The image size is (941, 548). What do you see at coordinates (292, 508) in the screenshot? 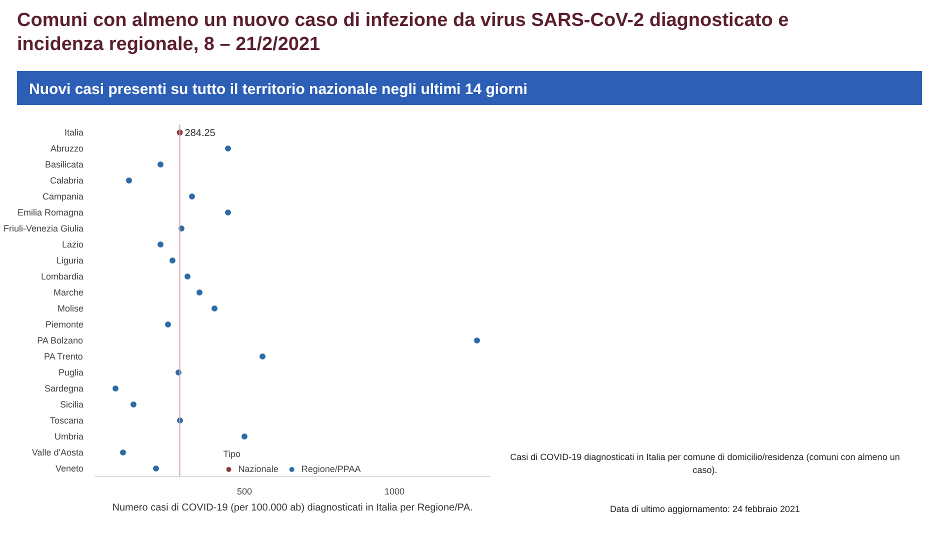
I see `x-axis-title: Numero casi di COVID-19 (per 100.000 ab) diagnosticati in Italia per Regione/PA.` at bounding box center [292, 508].